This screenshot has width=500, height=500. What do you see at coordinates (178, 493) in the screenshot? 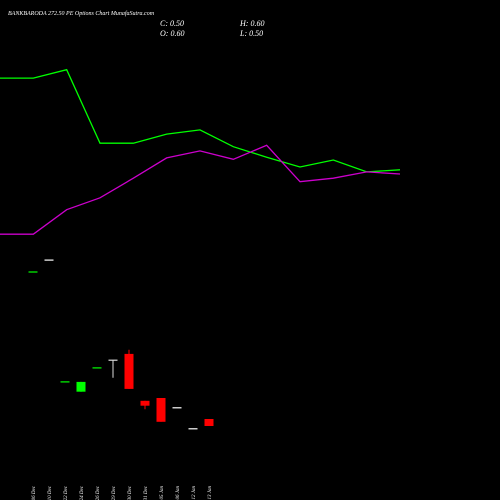
I see `x-tick-label: 06 Jan` at bounding box center [178, 493].